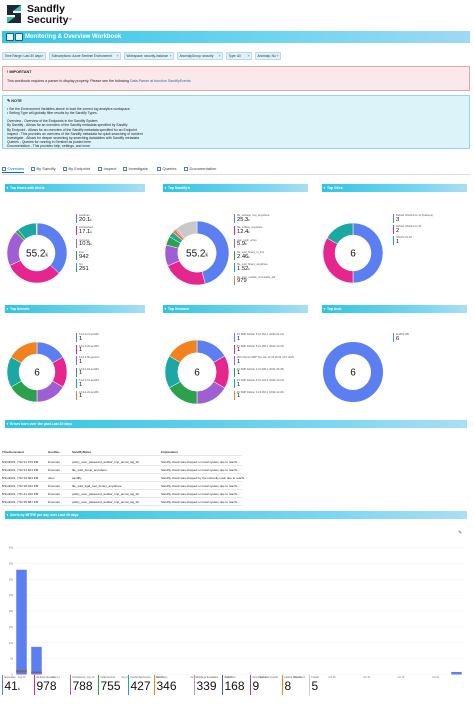  I want to click on tile-value: 788, so click(83, 686).